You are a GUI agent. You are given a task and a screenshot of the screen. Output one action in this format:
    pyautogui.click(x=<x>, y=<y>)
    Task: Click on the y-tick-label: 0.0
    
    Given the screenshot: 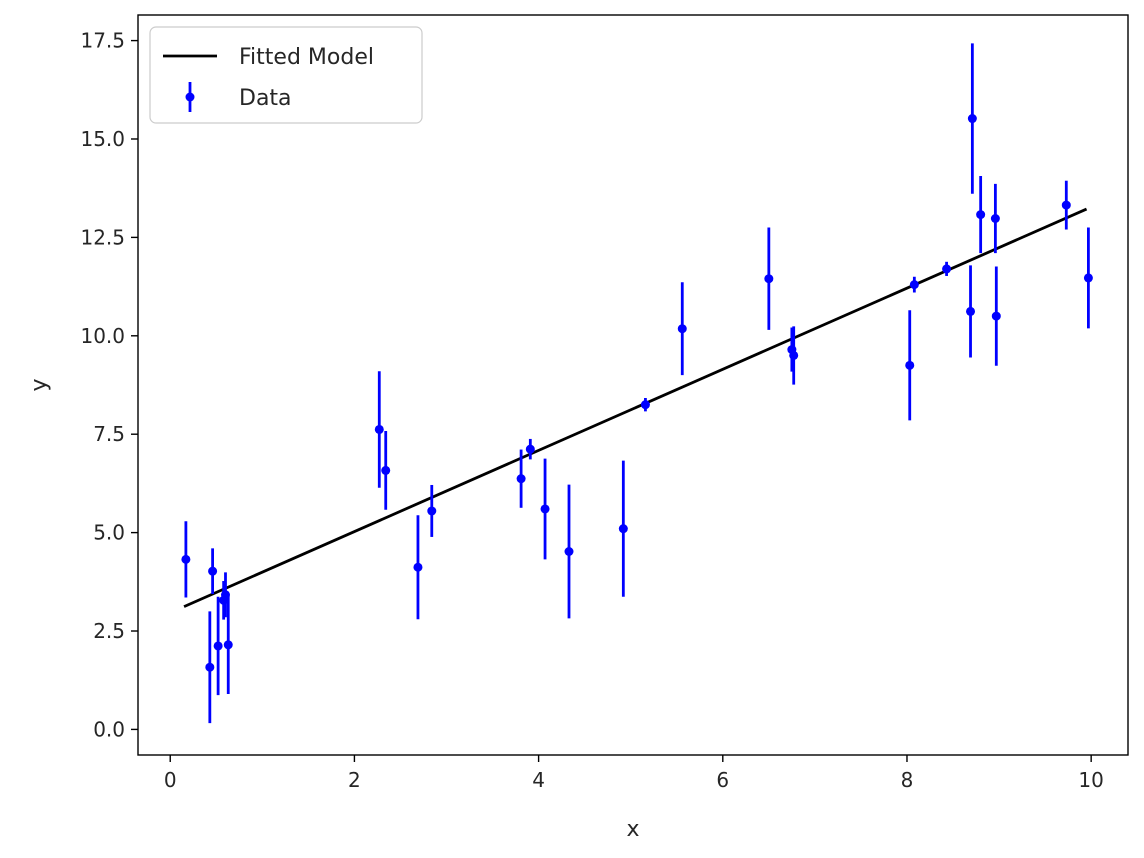 What is the action you would take?
    pyautogui.click(x=109, y=729)
    